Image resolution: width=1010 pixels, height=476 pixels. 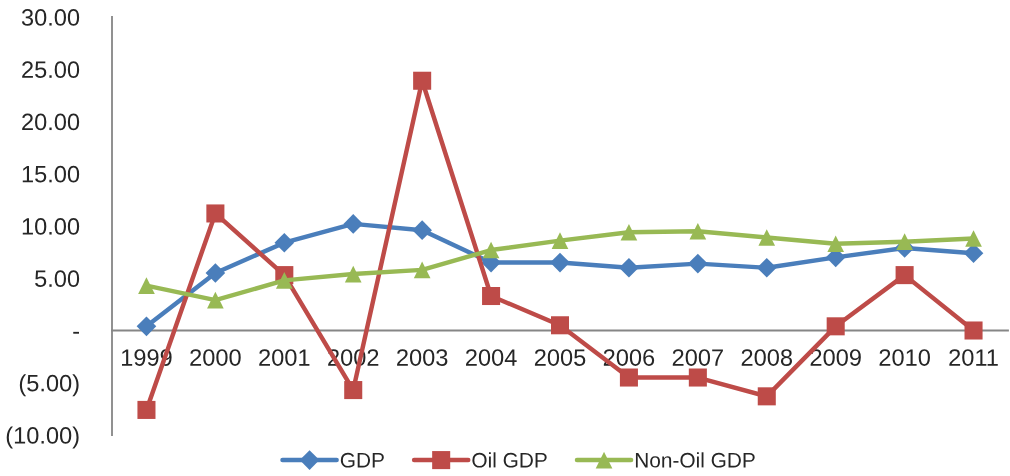 What do you see at coordinates (835, 357) in the screenshot?
I see `x-tick-label: 2009` at bounding box center [835, 357].